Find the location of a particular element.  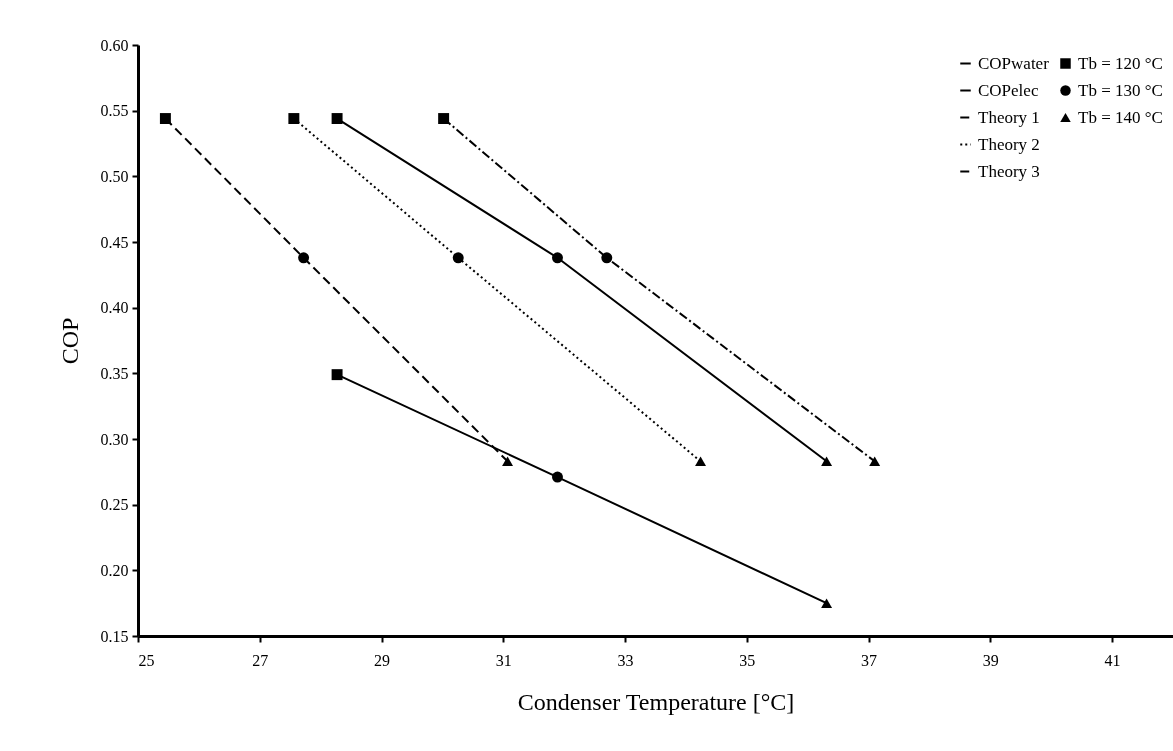

x-tick-label: 33 is located at coordinates (625, 660).